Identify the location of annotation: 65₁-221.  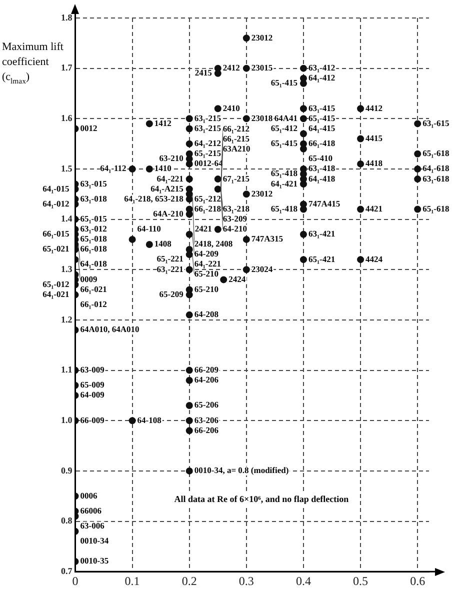
(170, 259).